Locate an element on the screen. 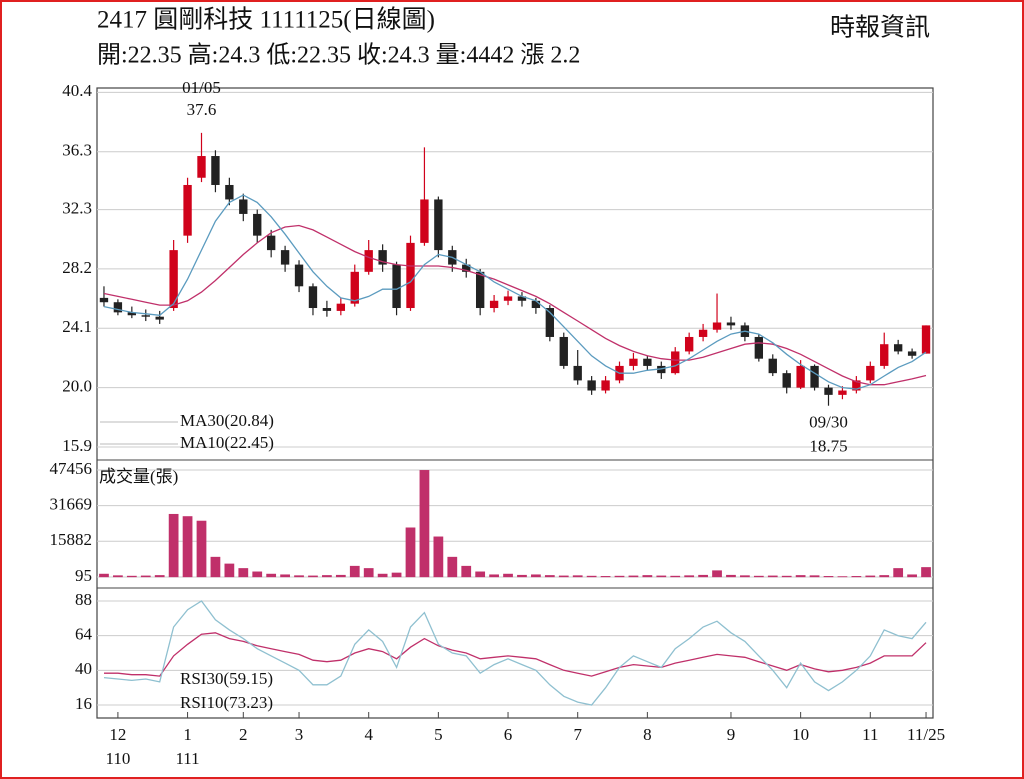 This screenshot has width=1024, height=779. legend-label: MA10(22.45) is located at coordinates (227, 442).